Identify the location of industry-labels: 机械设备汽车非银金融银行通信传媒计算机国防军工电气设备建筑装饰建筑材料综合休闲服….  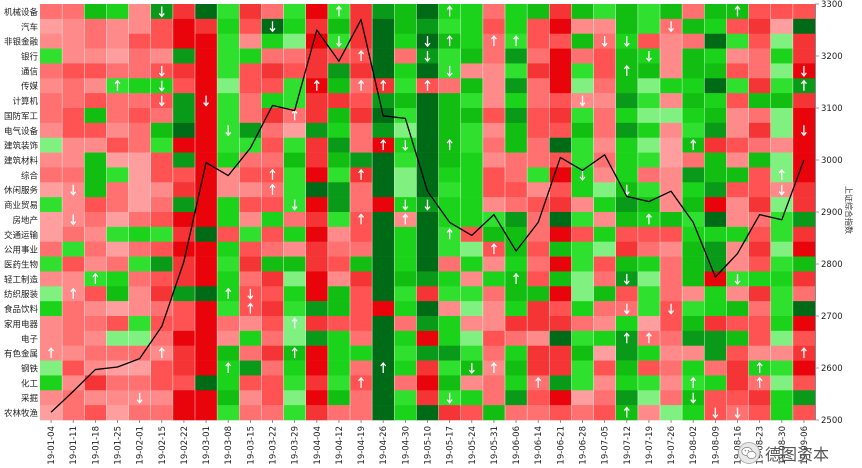
(21, 213).